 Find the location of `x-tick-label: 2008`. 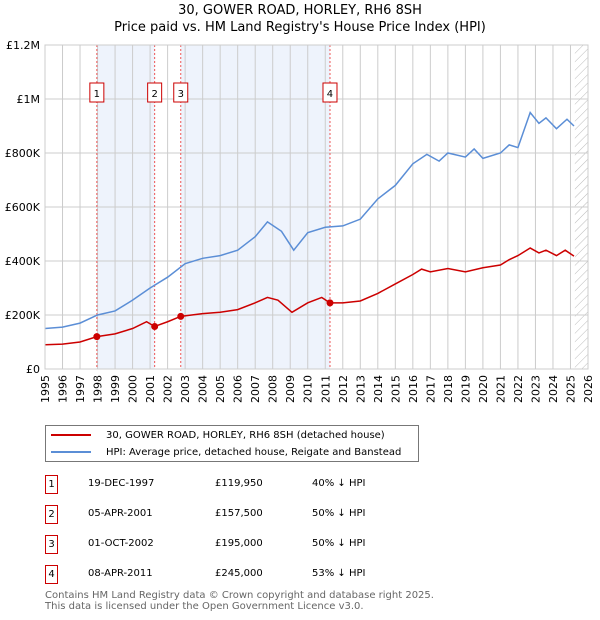

x-tick-label: 2008 is located at coordinates (273, 389).